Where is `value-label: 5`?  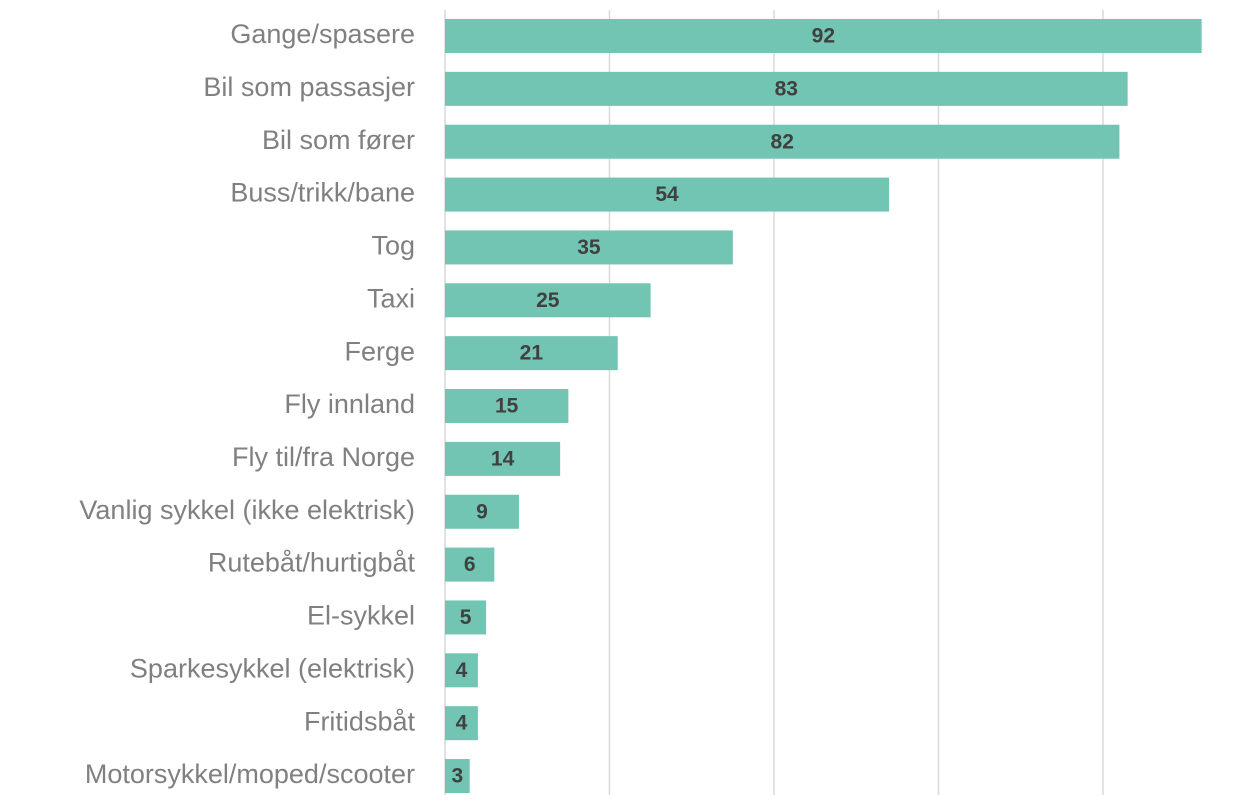 value-label: 5 is located at coordinates (466, 617).